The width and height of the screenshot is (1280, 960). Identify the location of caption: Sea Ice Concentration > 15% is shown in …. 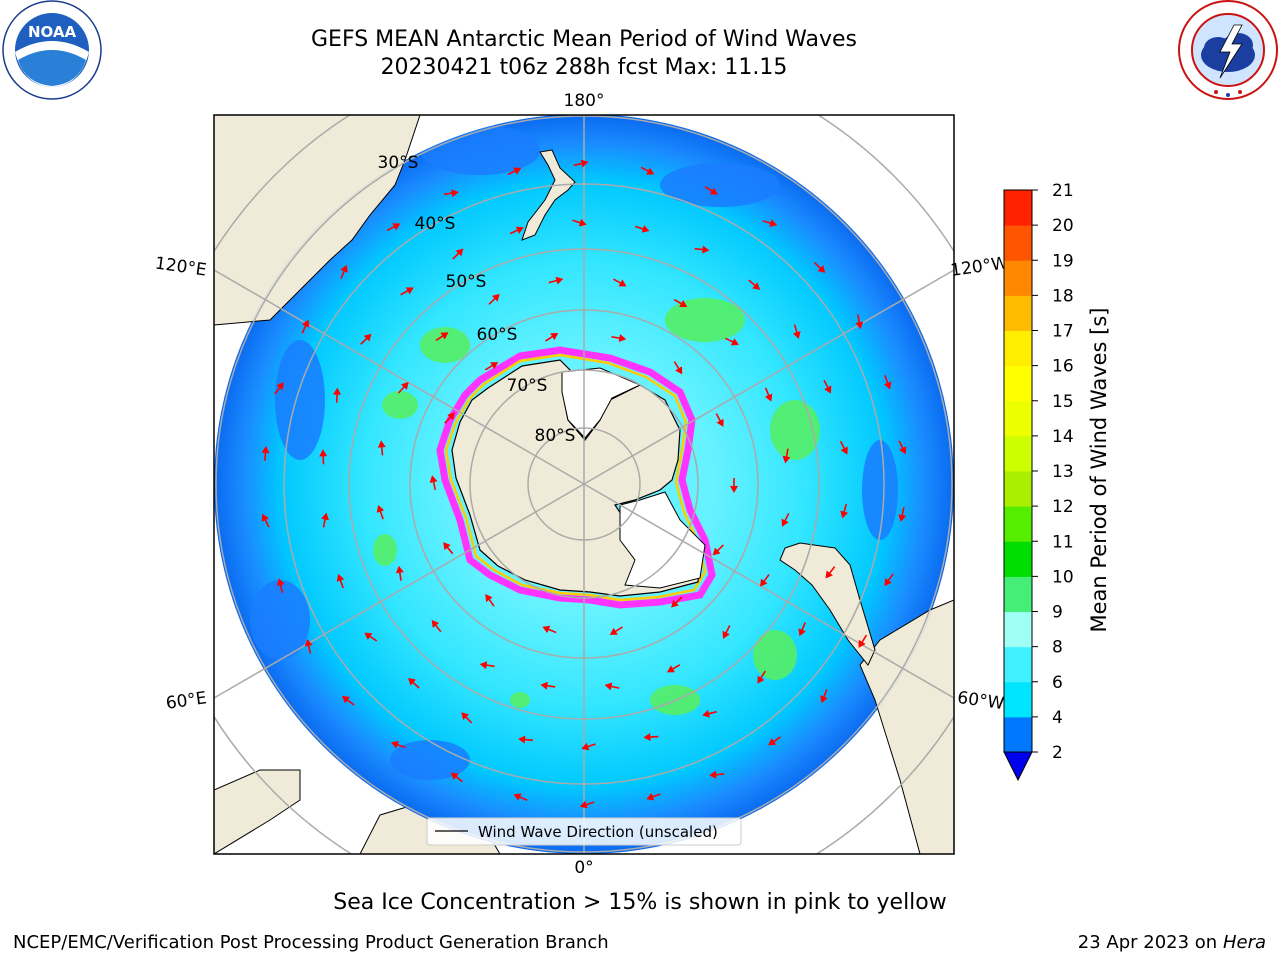
(640, 902).